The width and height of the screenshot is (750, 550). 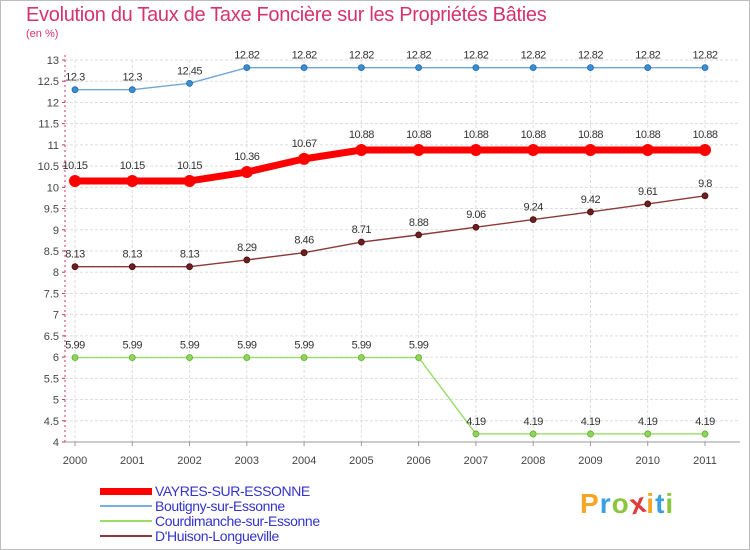 I want to click on x-tick-label: 2000, so click(x=75, y=461).